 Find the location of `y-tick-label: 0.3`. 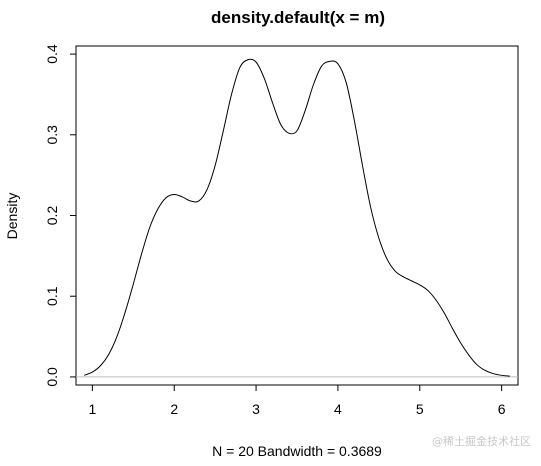

y-tick-label: 0.3 is located at coordinates (52, 135).